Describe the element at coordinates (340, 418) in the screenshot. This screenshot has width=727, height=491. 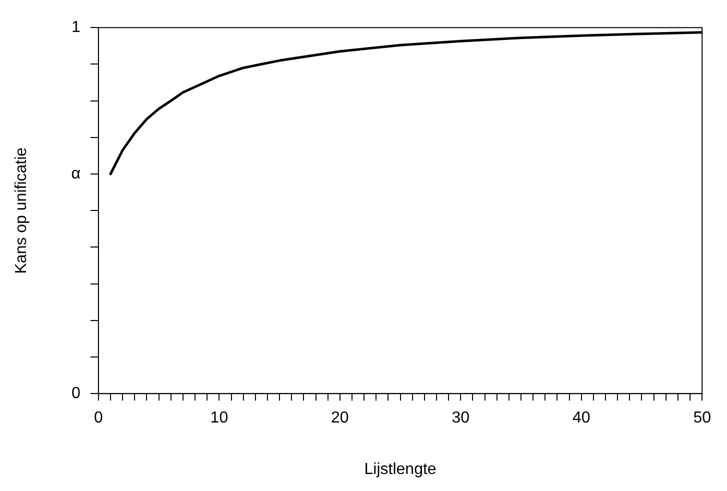
I see `x-tick-label: 20` at that location.